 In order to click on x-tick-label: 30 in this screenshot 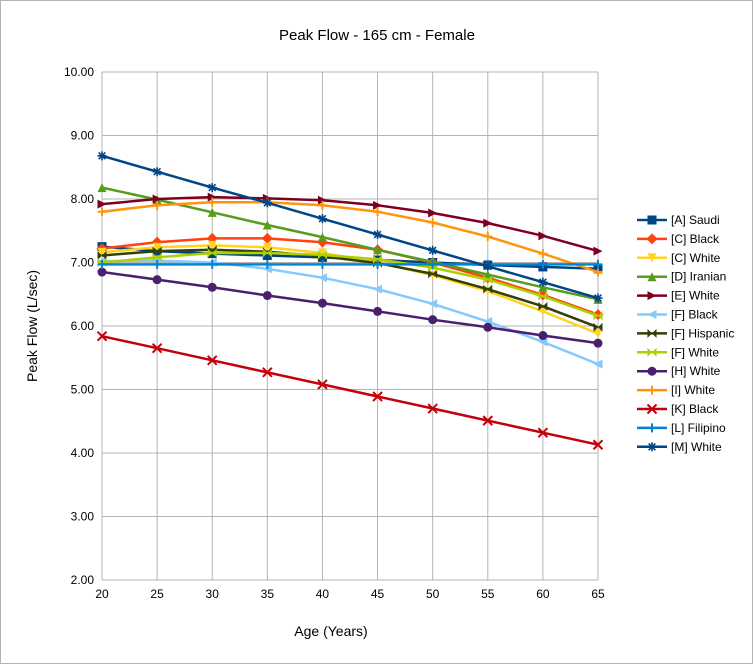, I will do `click(213, 594)`.